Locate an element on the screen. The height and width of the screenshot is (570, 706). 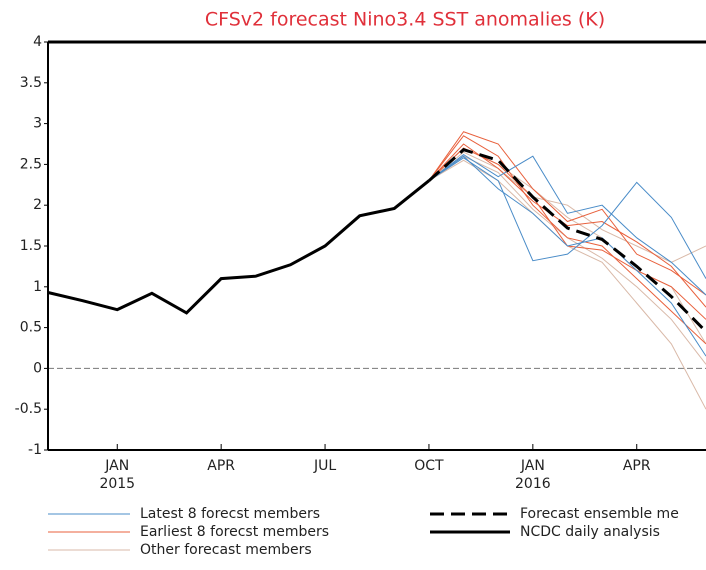
legend-label: Earliest 8 forecst members is located at coordinates (234, 532).